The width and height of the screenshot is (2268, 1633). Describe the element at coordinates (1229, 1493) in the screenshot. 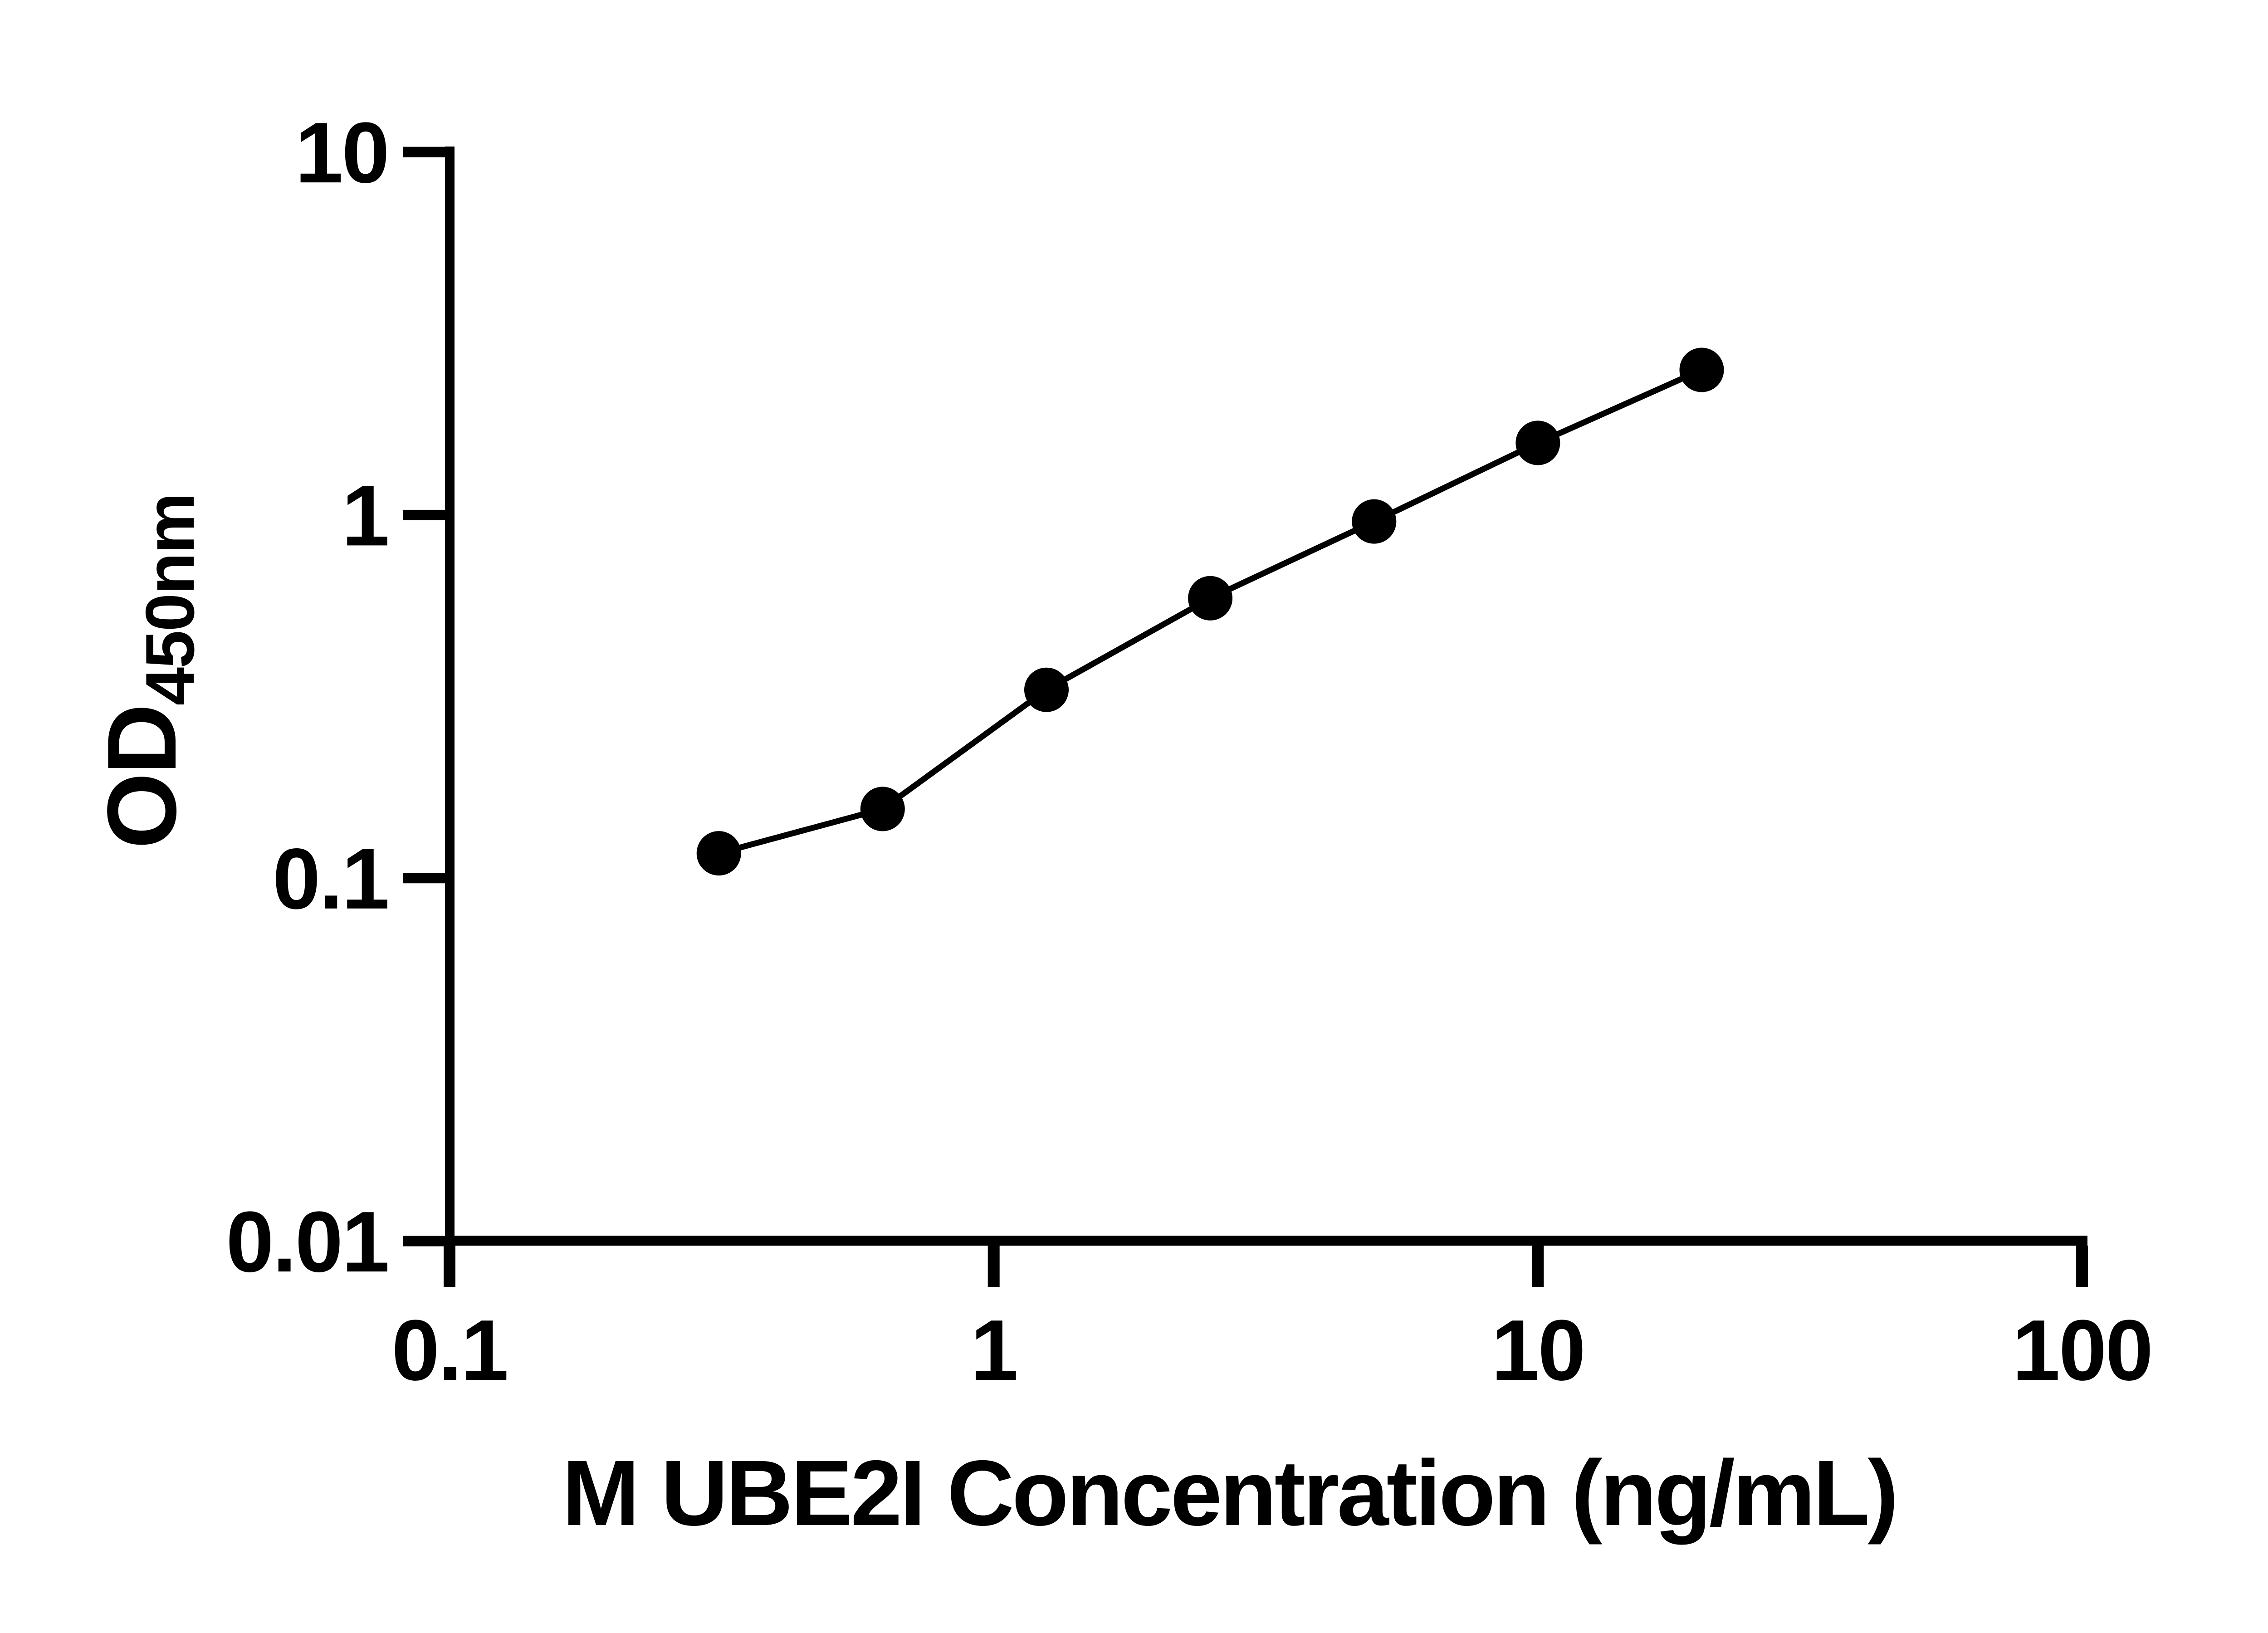

I see `x-axis-title: M UBE2I Concentration (ng/mL)` at that location.